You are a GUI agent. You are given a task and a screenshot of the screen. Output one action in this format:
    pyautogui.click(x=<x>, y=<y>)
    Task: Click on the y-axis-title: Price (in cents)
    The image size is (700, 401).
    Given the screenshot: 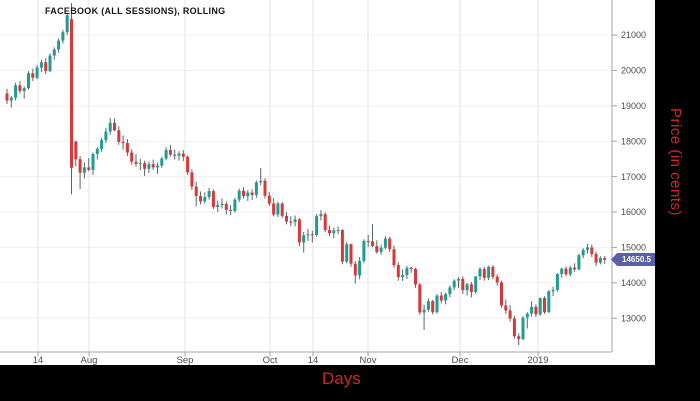 What is the action you would take?
    pyautogui.click(x=675, y=162)
    